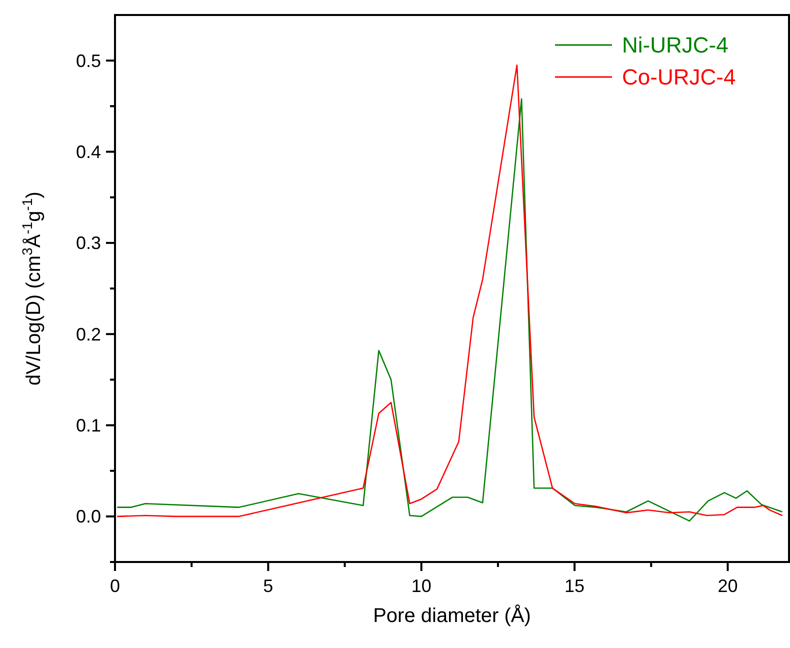  Describe the element at coordinates (88, 426) in the screenshot. I see `y-tick-label: 0.1` at that location.